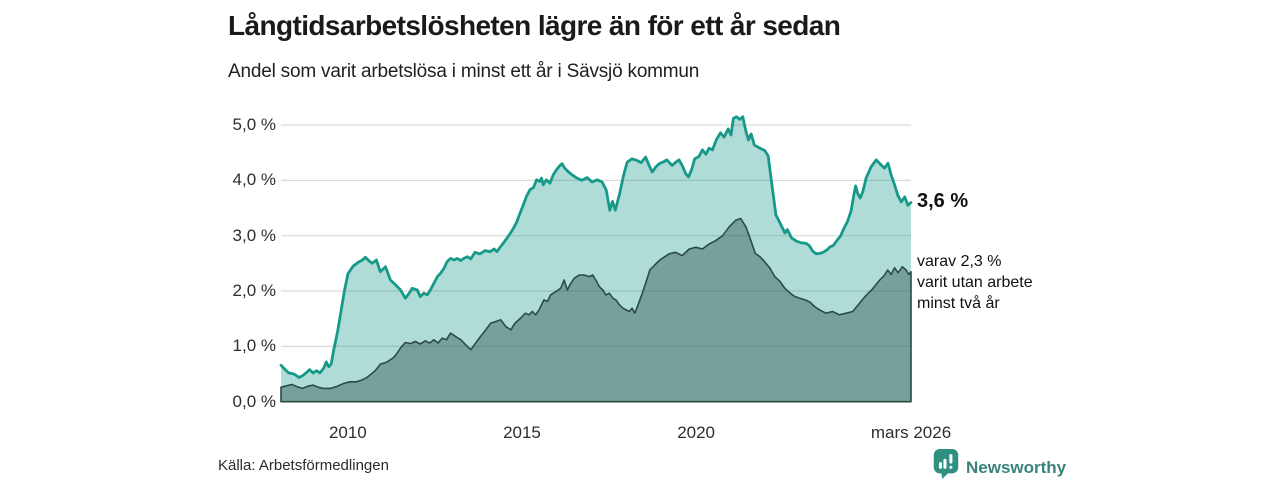 This screenshot has height=480, width=1280. I want to click on latest-value-annotation: 3,6 %, so click(943, 201).